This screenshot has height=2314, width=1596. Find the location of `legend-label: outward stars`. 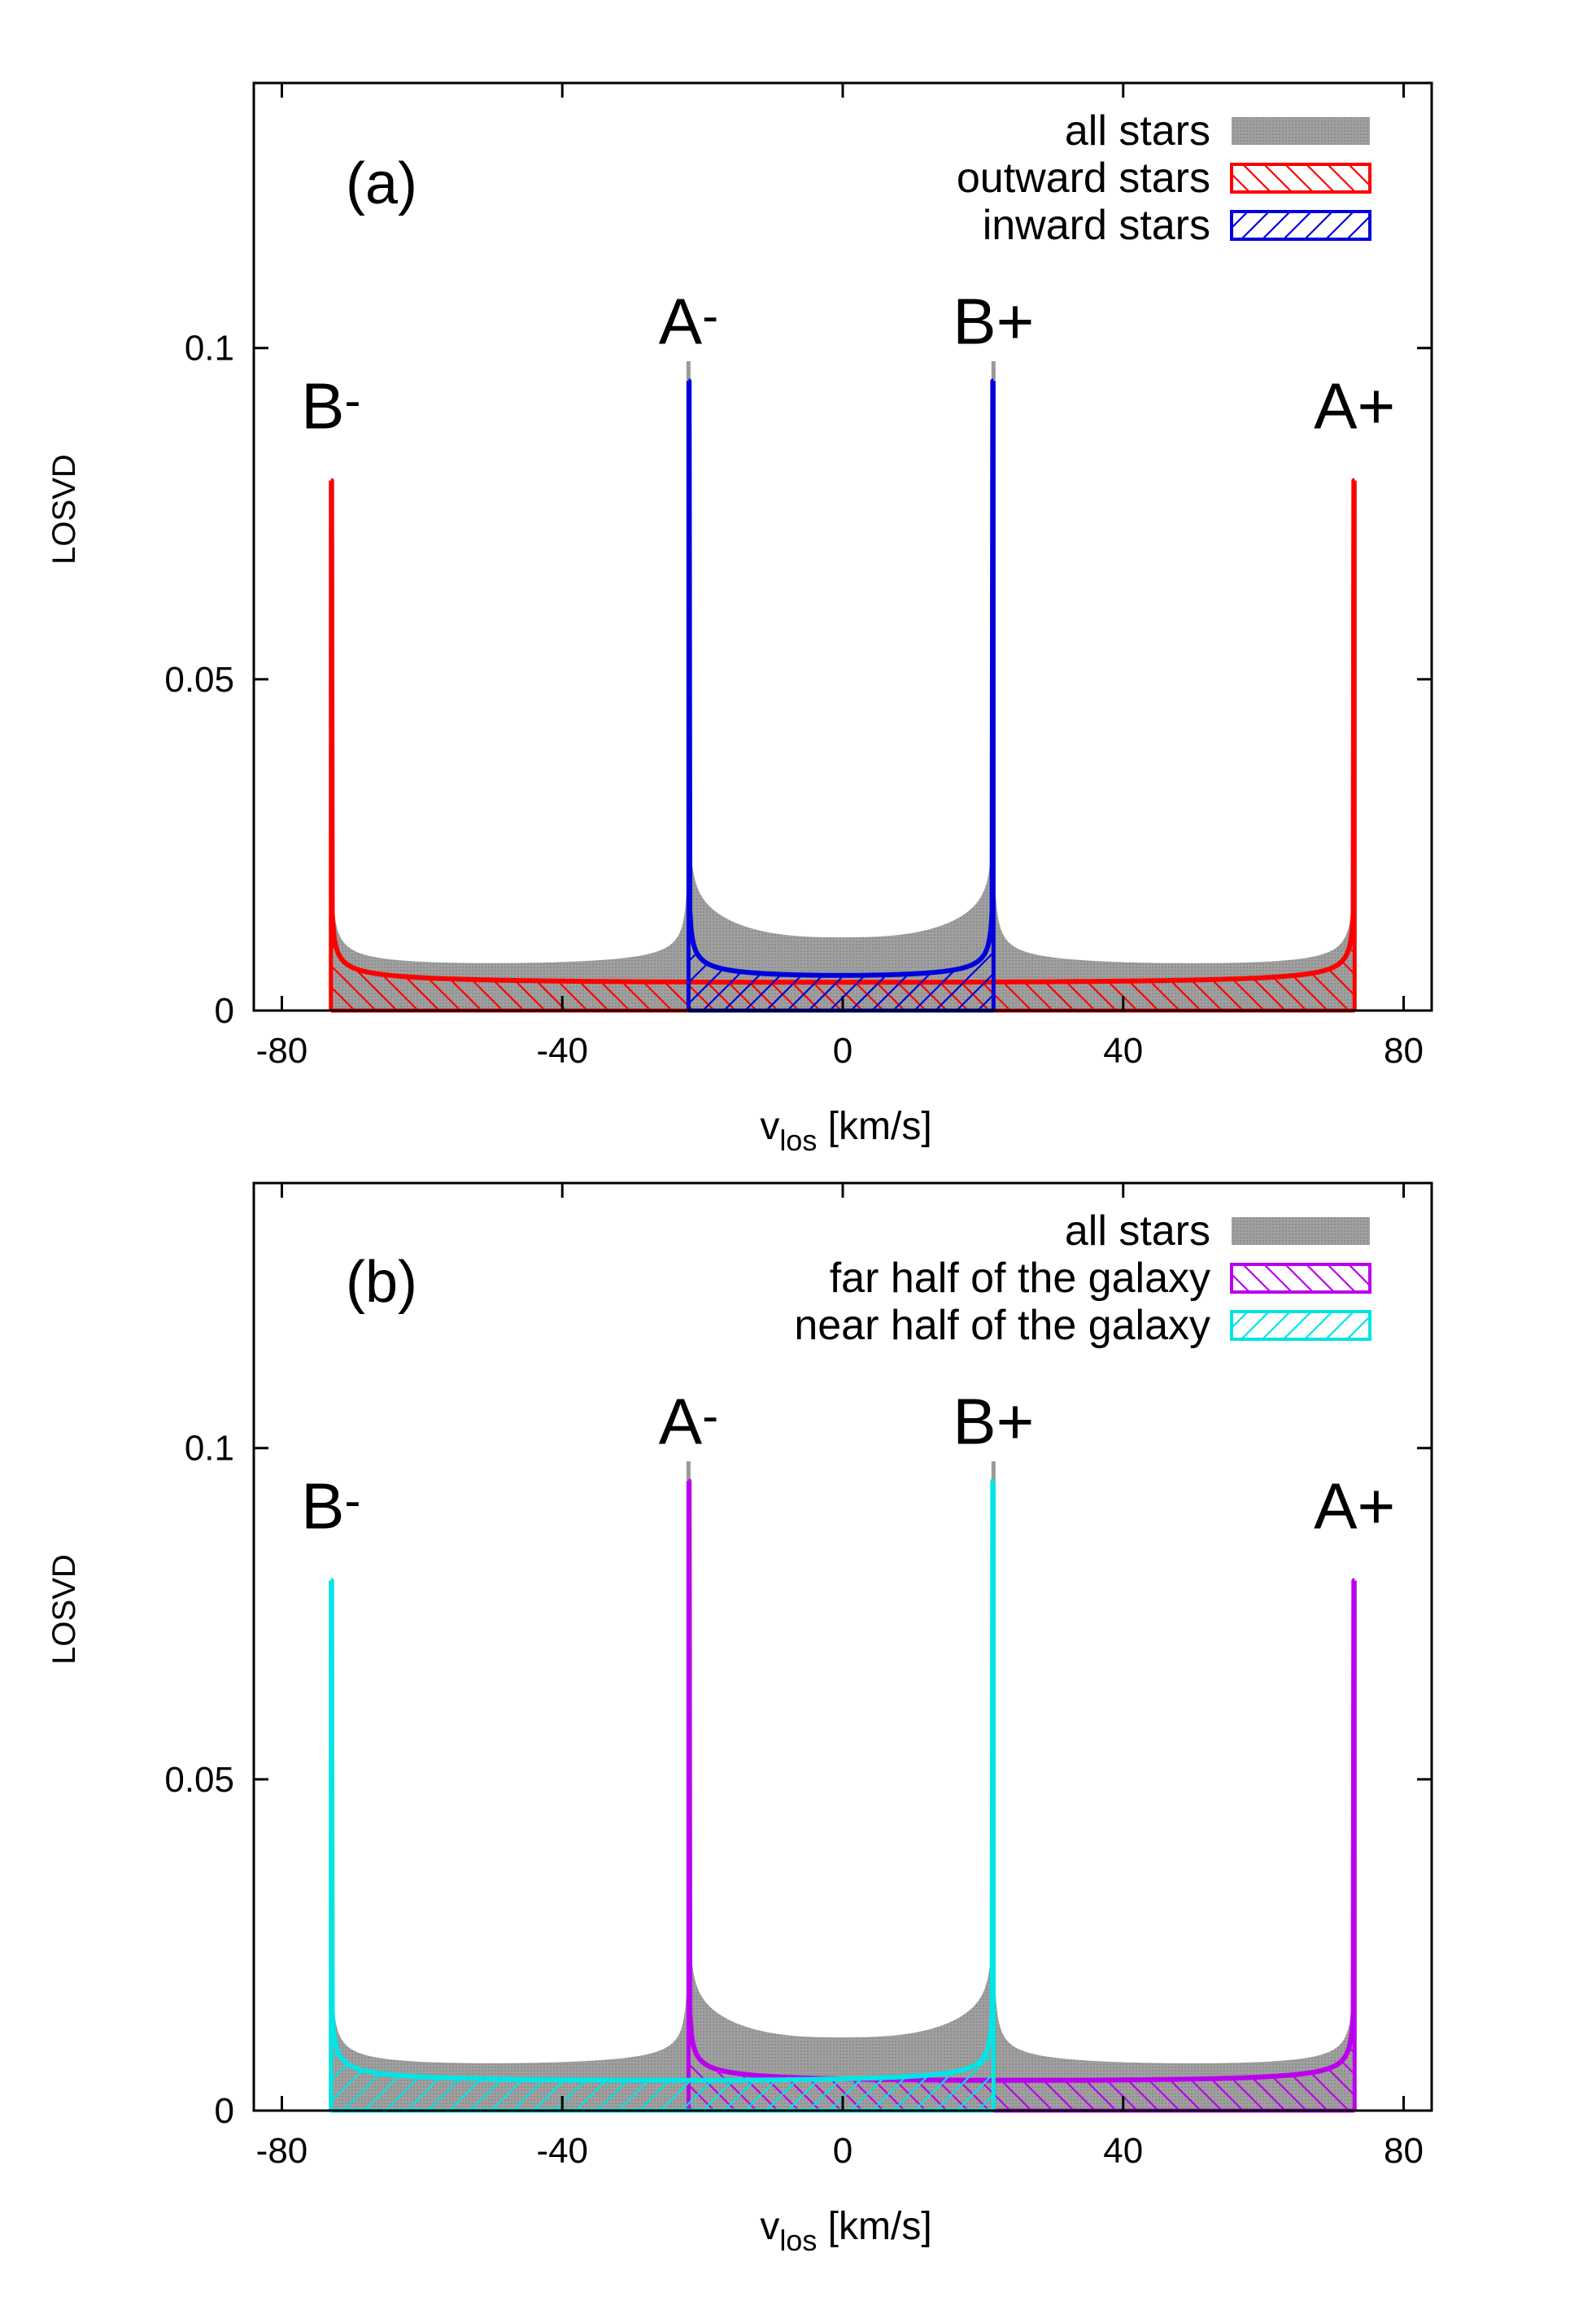

legend-label: outward stars is located at coordinates (1083, 179).